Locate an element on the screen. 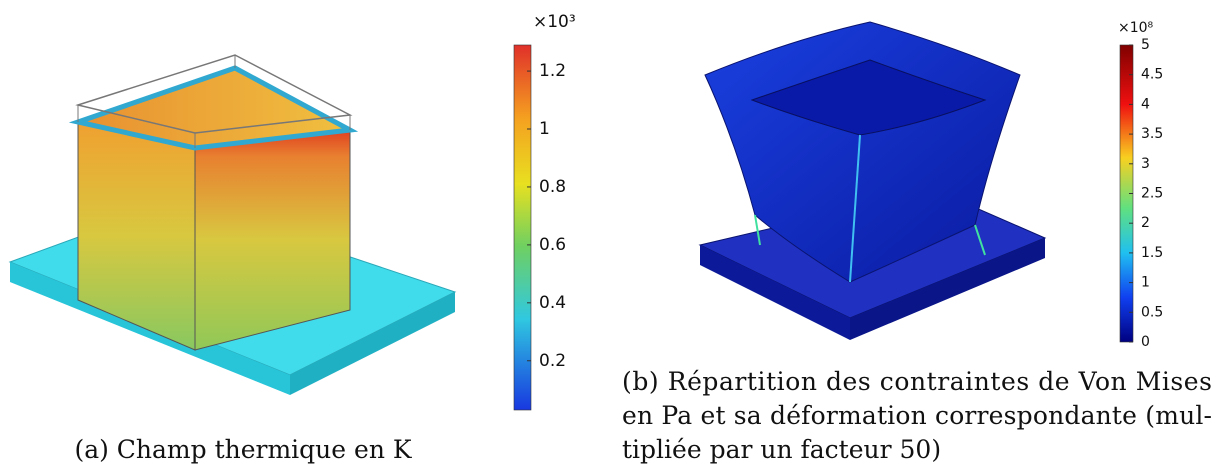 Image resolution: width=1223 pixels, height=474 pixels. tick-label: 0.6 is located at coordinates (552, 245).